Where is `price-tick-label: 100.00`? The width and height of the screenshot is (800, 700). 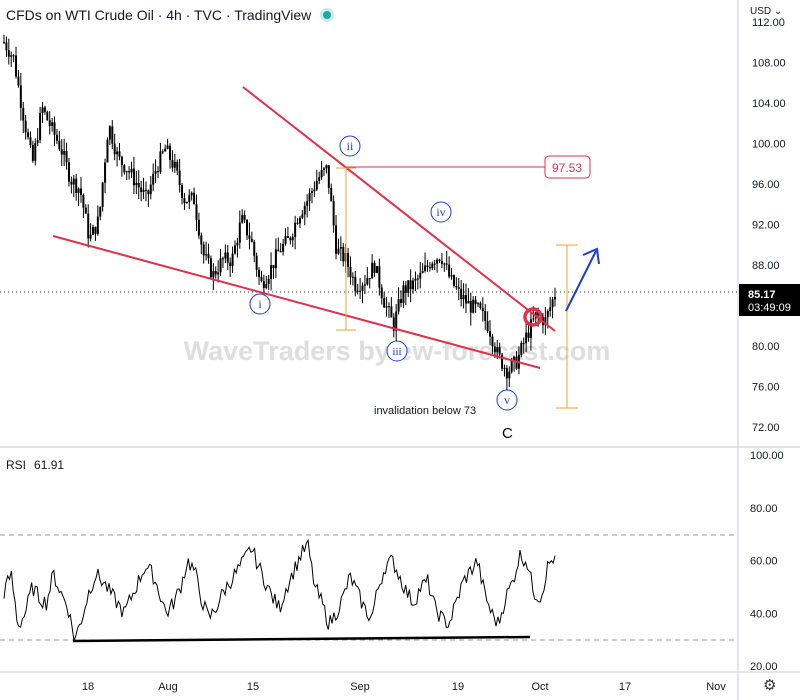 price-tick-label: 100.00 is located at coordinates (769, 145).